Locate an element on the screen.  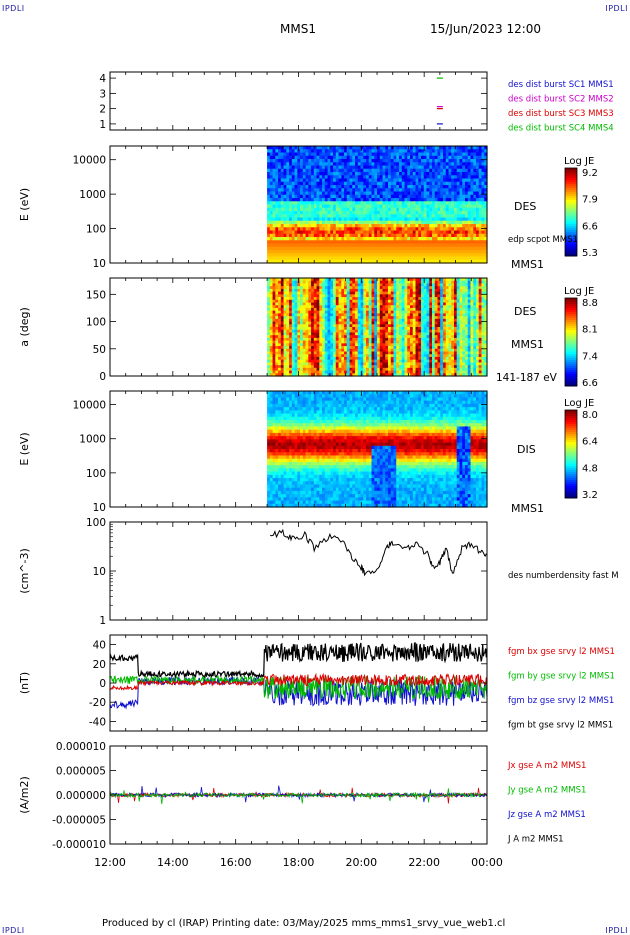
legend-entry: des dist burst SC3 MMS3 is located at coordinates (561, 114).